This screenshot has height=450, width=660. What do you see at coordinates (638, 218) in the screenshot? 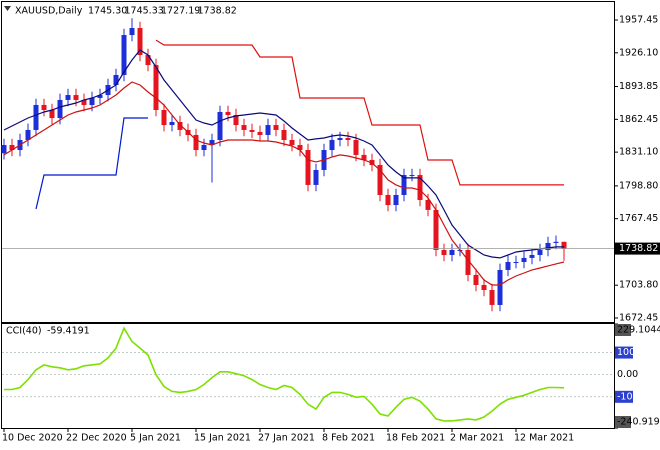
I see `y-tick-label: 1767.45` at bounding box center [638, 218].